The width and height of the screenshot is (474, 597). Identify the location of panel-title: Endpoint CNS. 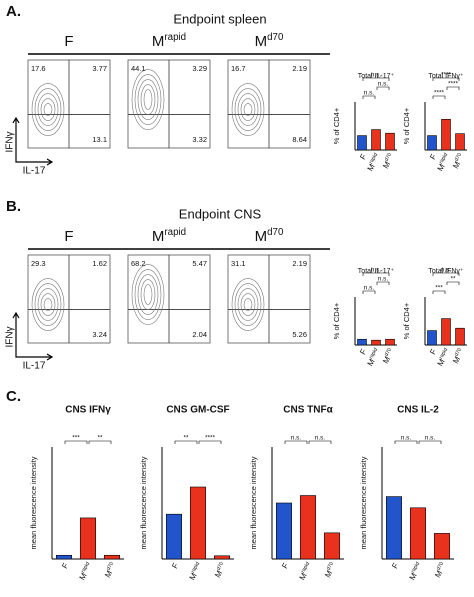
(220, 213).